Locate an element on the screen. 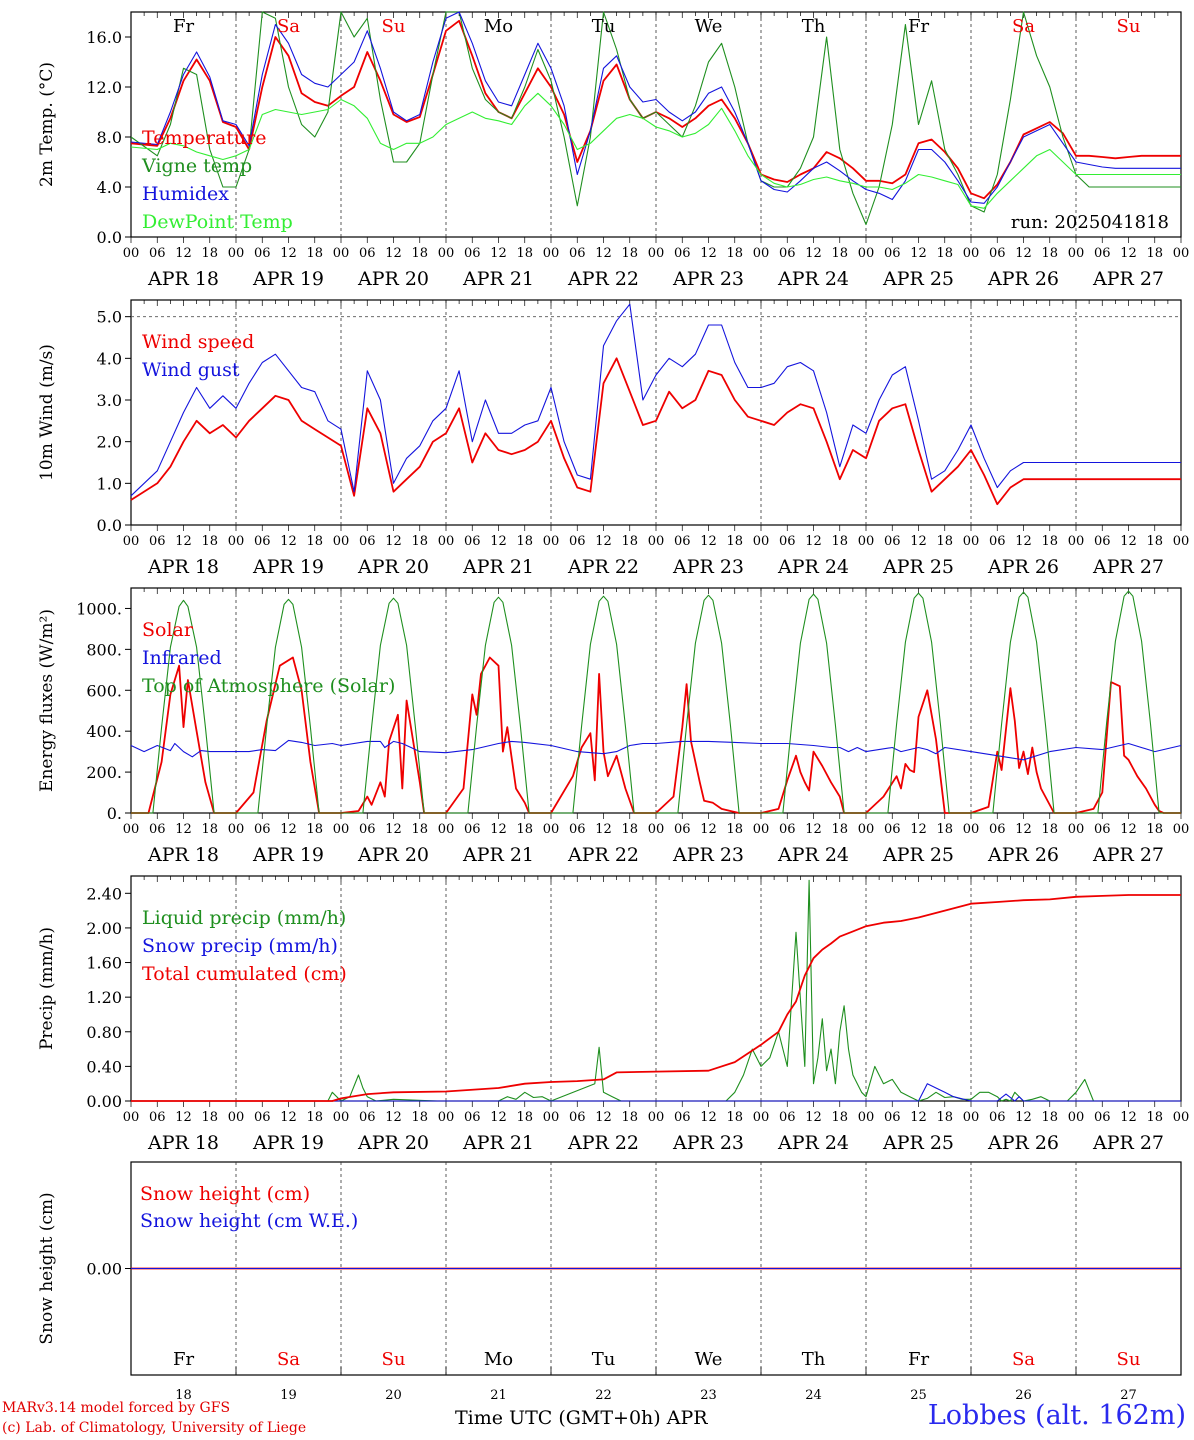 Image resolution: width=1194 pixels, height=1440 pixels. weekday-label: Th is located at coordinates (814, 1359).